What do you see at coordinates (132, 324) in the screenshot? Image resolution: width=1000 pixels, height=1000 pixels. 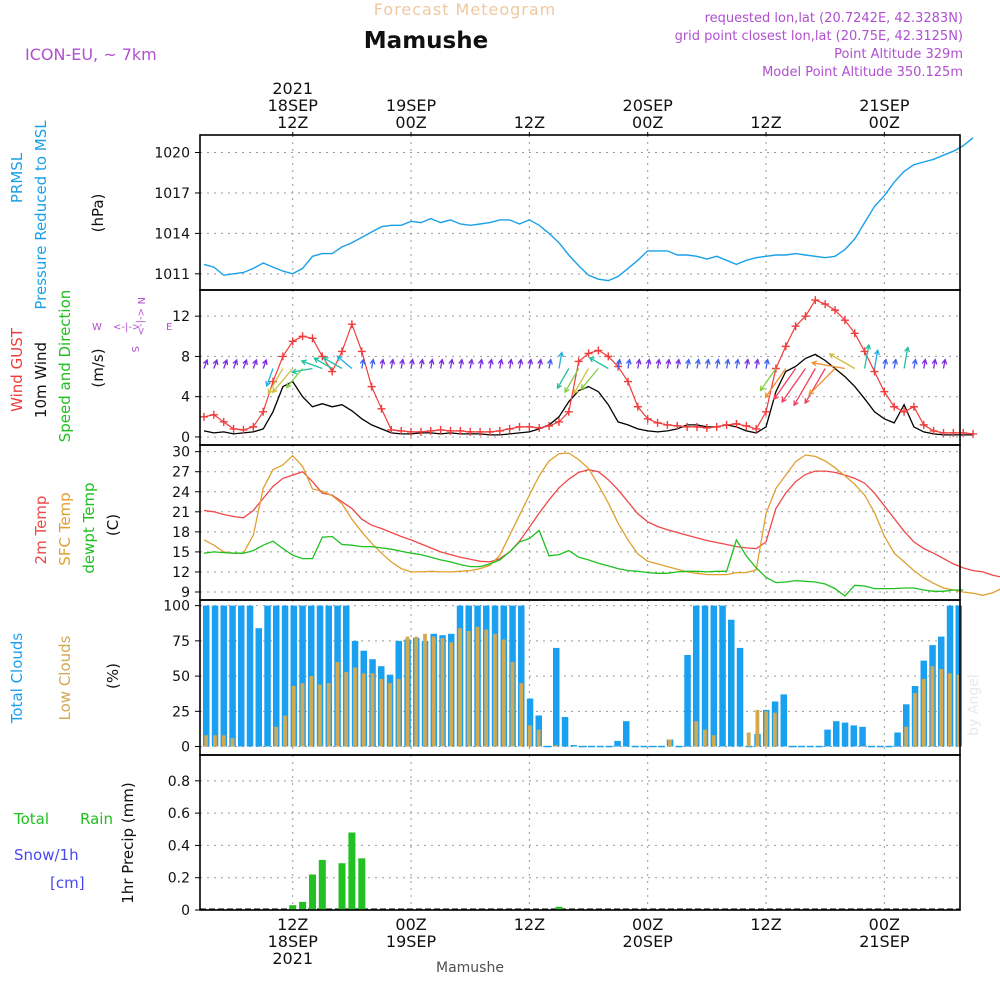 I see `compass-rose: W E N S <-|-> <-|->` at bounding box center [132, 324].